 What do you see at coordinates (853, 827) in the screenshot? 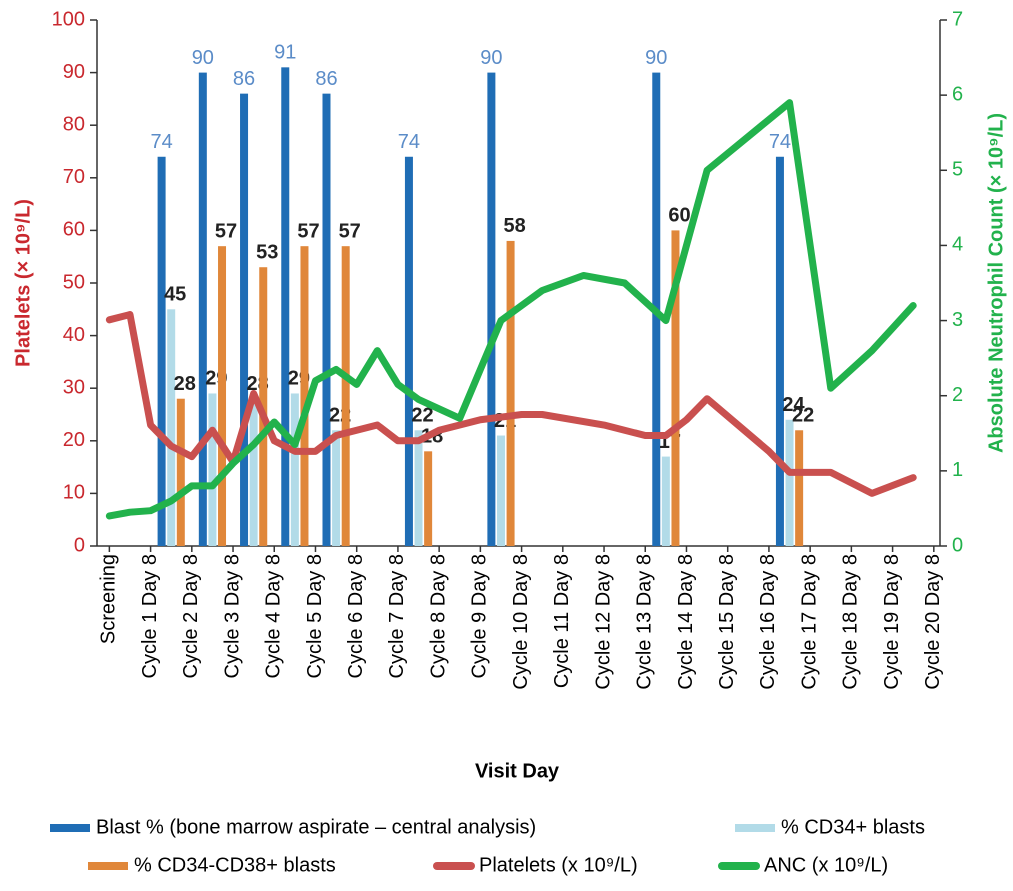
I see `legend-label: % CD34+ blasts` at bounding box center [853, 827].